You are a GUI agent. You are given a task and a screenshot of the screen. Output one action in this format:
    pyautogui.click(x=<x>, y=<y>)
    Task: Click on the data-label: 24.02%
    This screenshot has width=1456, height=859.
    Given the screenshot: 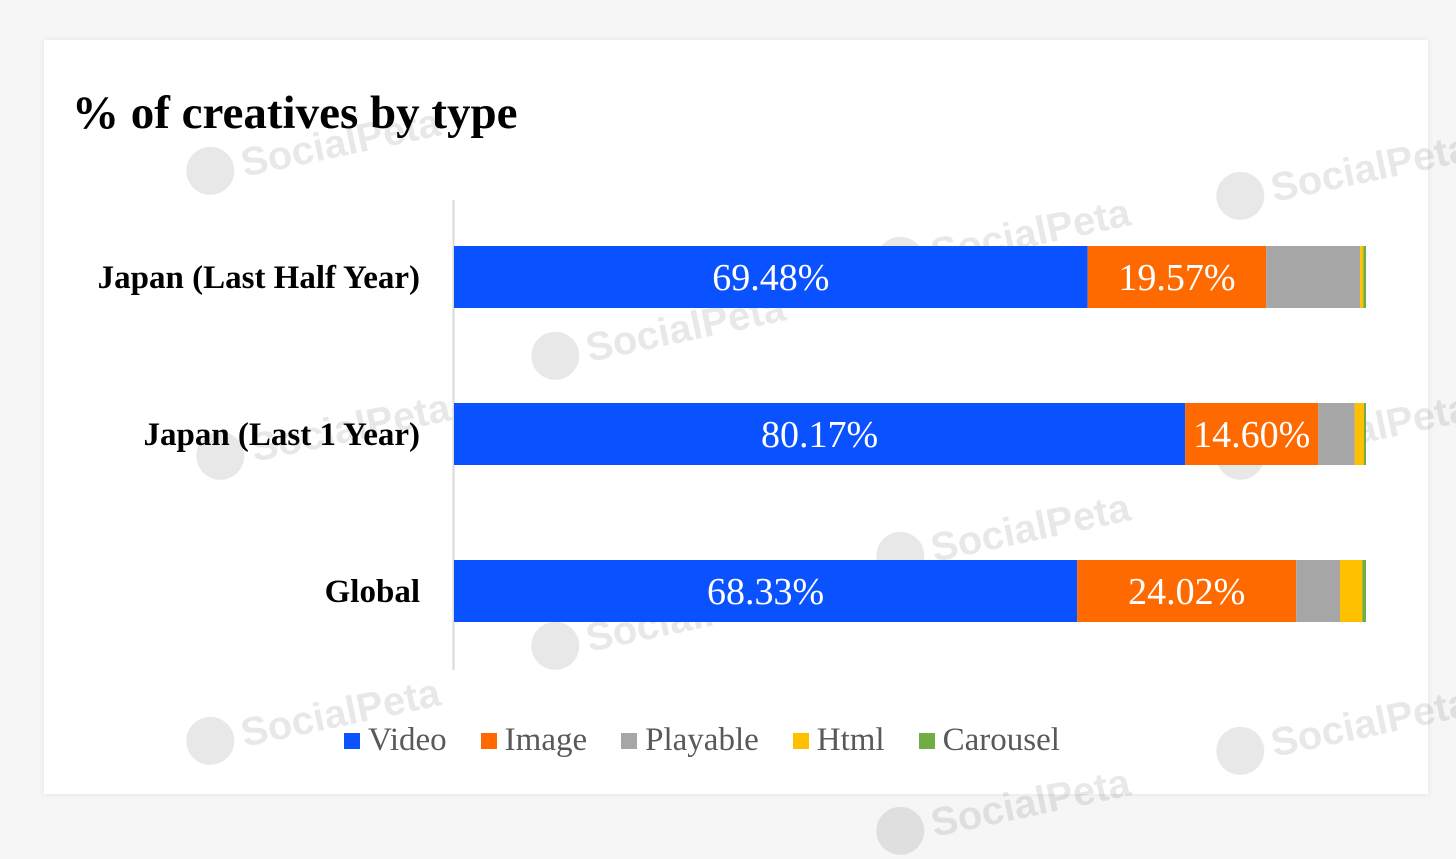 What is the action you would take?
    pyautogui.click(x=1186, y=592)
    